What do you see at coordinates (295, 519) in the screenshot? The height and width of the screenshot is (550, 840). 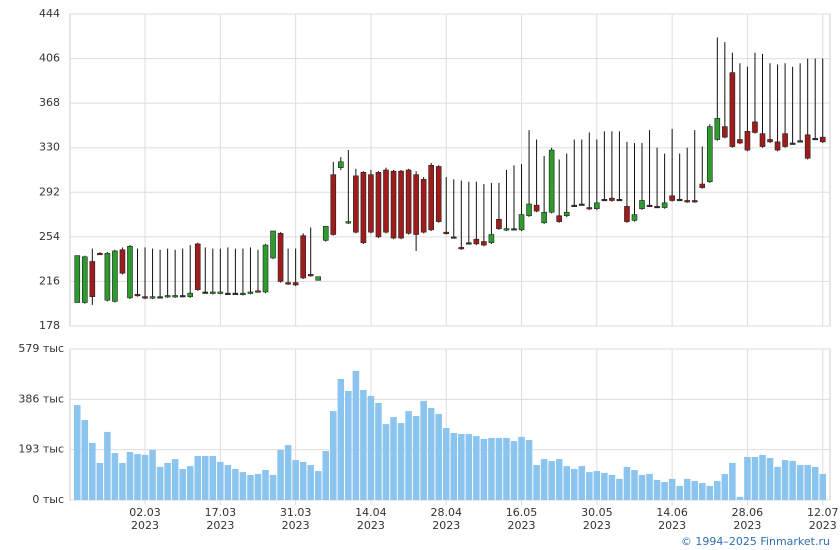 I see `x-tick-label: 31.03 2023` at bounding box center [295, 519].